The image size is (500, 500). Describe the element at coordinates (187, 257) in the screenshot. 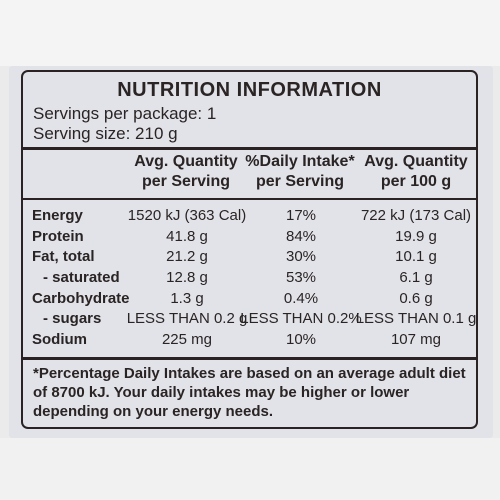

I see `per-serving-value: 21.2 g` at that location.